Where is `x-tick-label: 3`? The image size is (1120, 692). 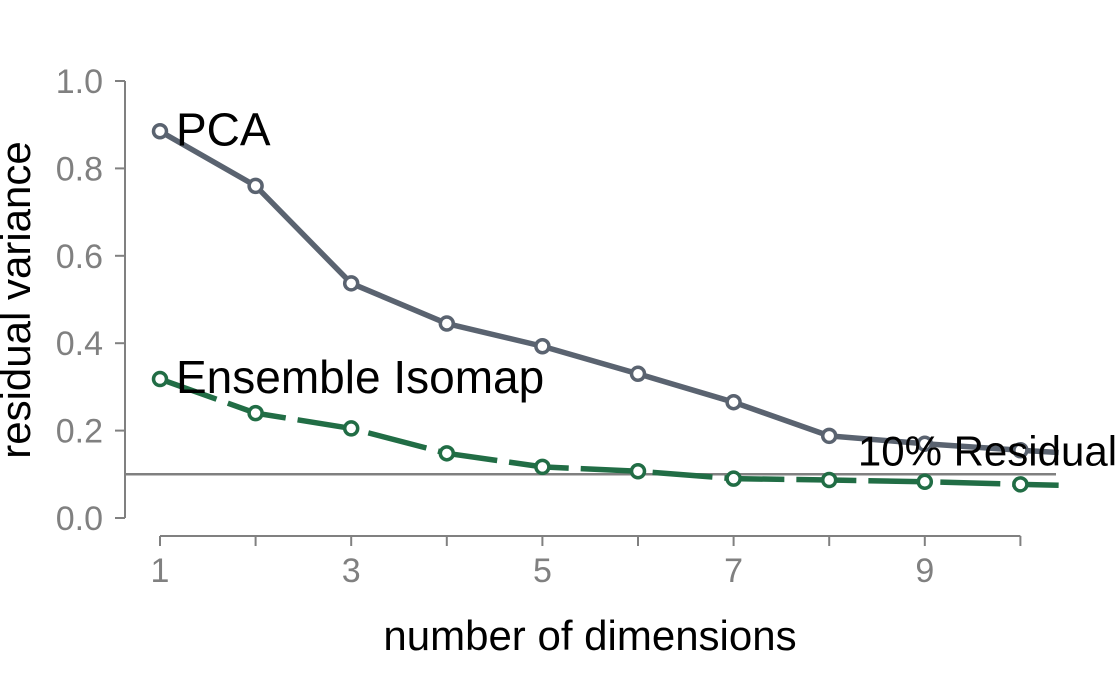 x-tick-label: 3 is located at coordinates (351, 571).